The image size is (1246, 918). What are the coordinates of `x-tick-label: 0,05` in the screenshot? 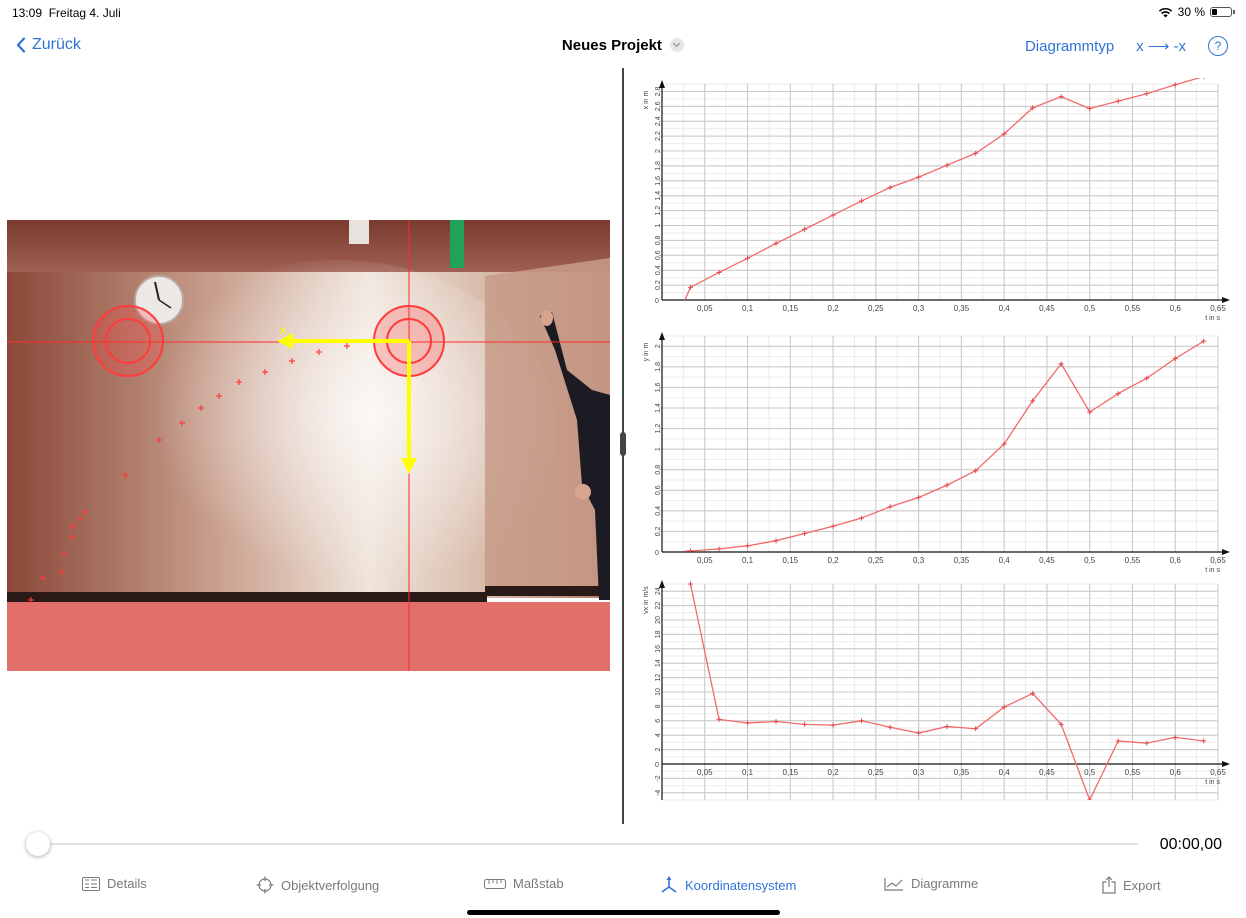 It's located at (705, 772).